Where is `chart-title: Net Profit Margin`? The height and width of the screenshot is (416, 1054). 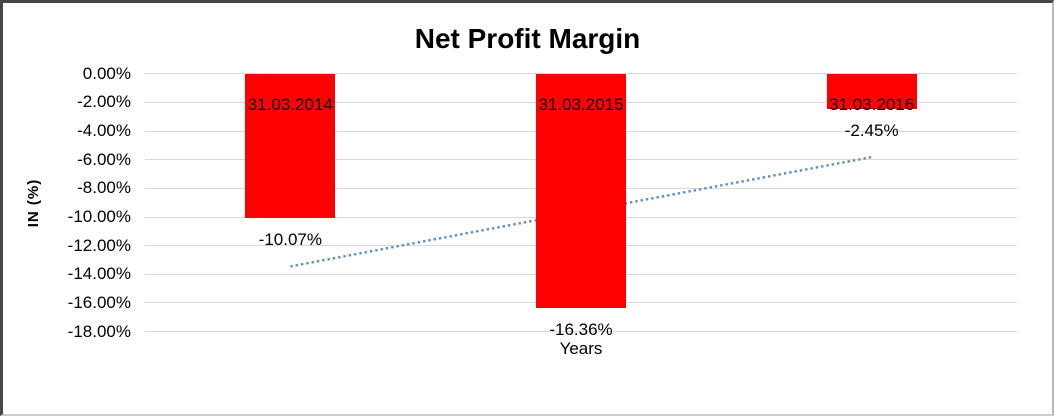
chart-title: Net Profit Margin is located at coordinates (527, 38).